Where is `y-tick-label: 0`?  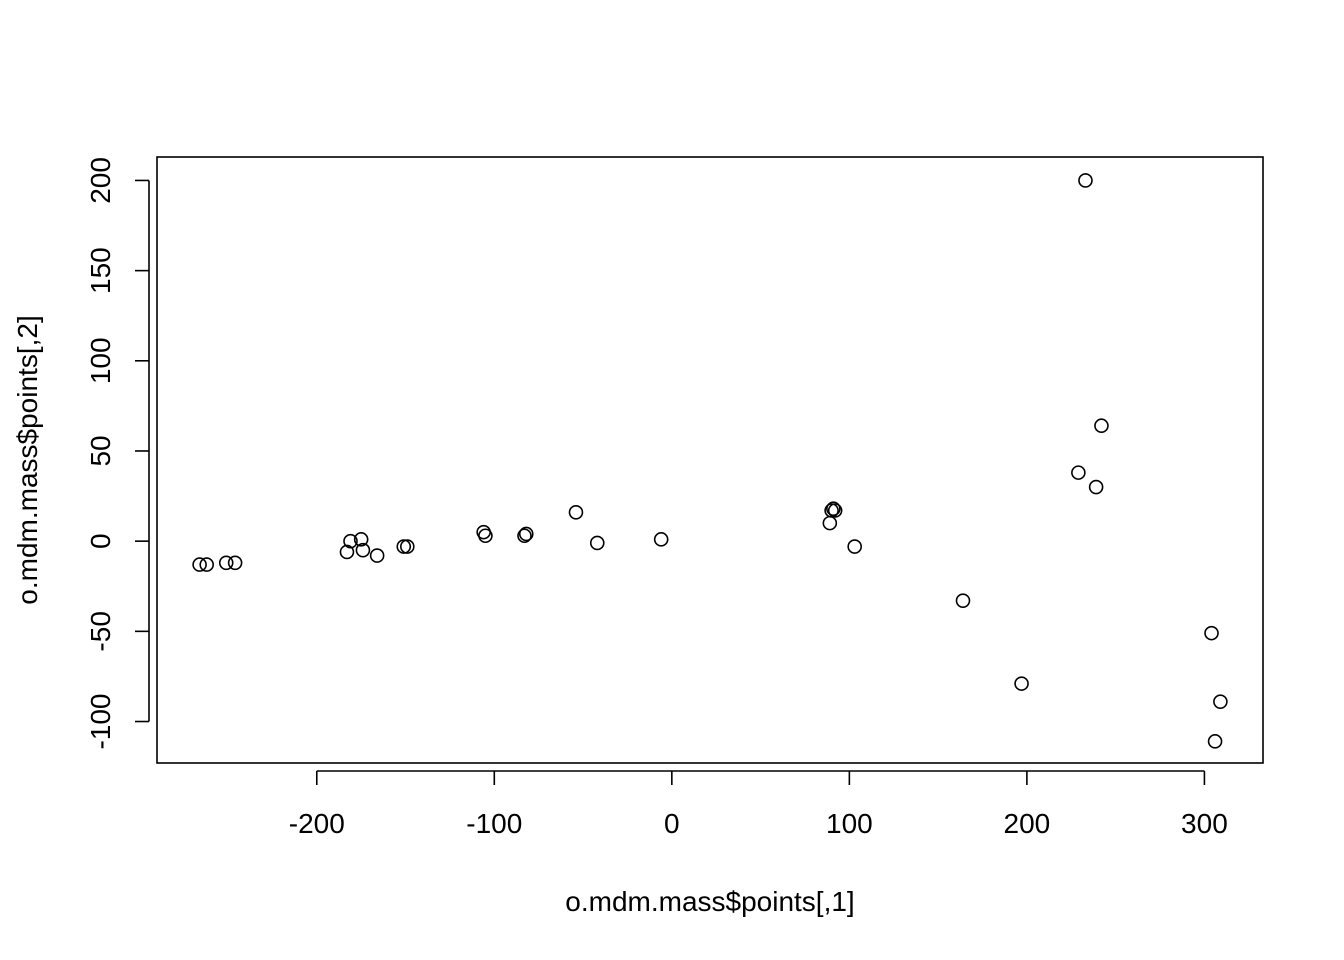
y-tick-label: 0 is located at coordinates (100, 541).